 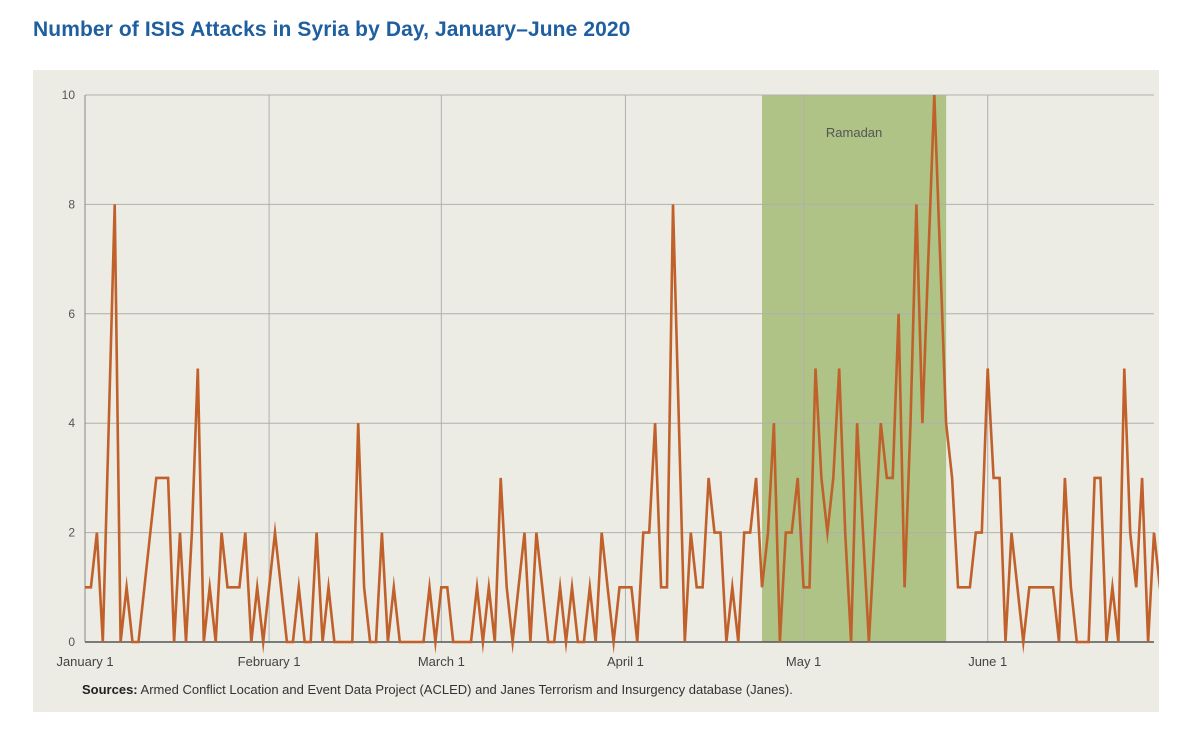 What do you see at coordinates (71, 314) in the screenshot?
I see `y-tick-label: 6` at bounding box center [71, 314].